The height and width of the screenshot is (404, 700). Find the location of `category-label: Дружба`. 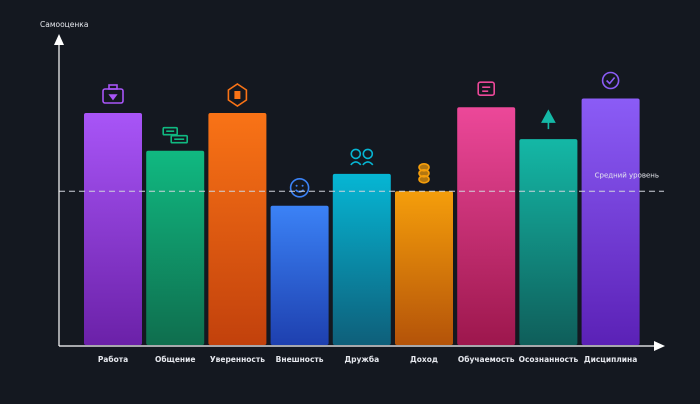

category-label: Дружба is located at coordinates (361, 359).